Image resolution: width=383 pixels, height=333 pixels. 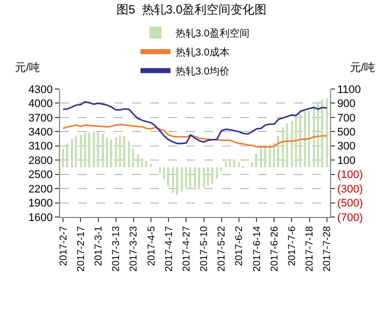 What do you see at coordinates (40, 90) in the screenshot?
I see `y-tick-label: 4300` at bounding box center [40, 90].